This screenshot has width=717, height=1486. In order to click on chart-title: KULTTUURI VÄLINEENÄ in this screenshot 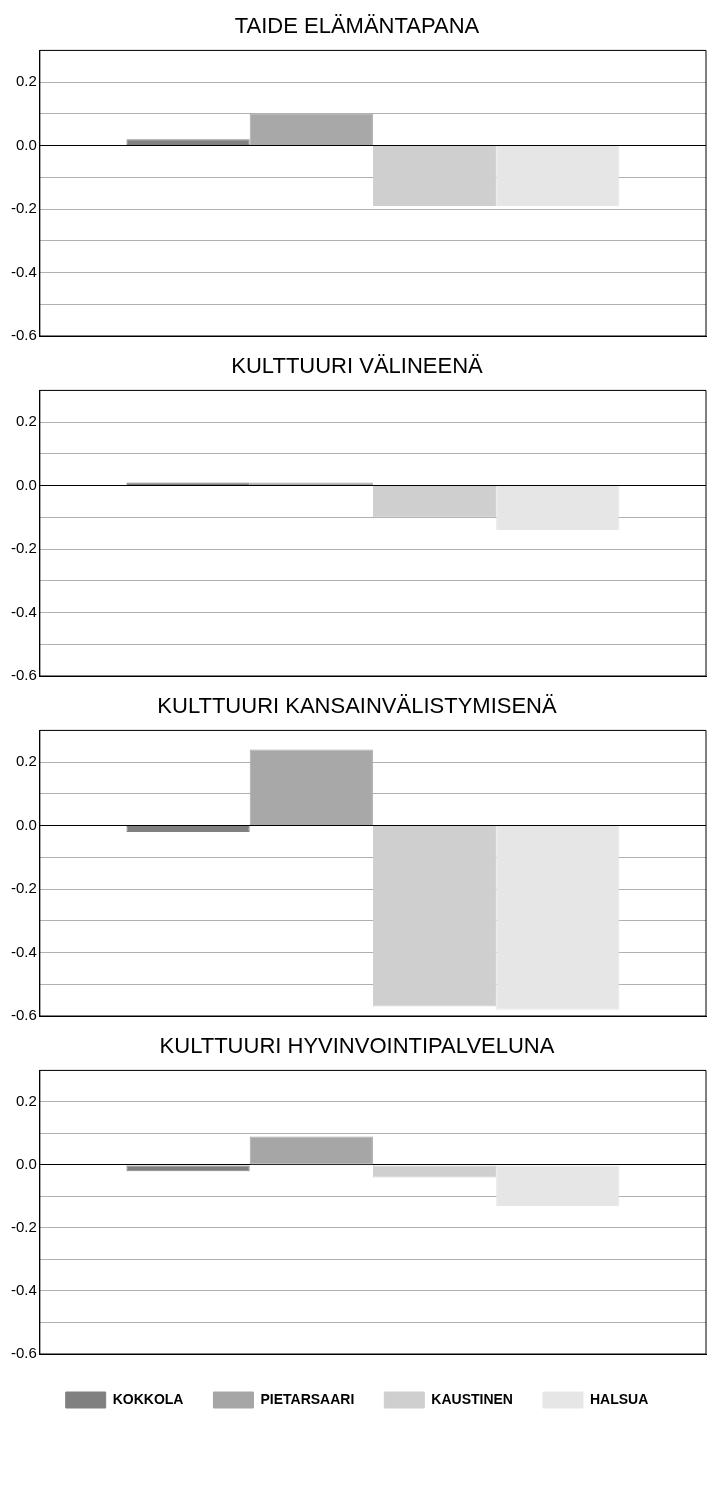, I will do `click(357, 366)`.